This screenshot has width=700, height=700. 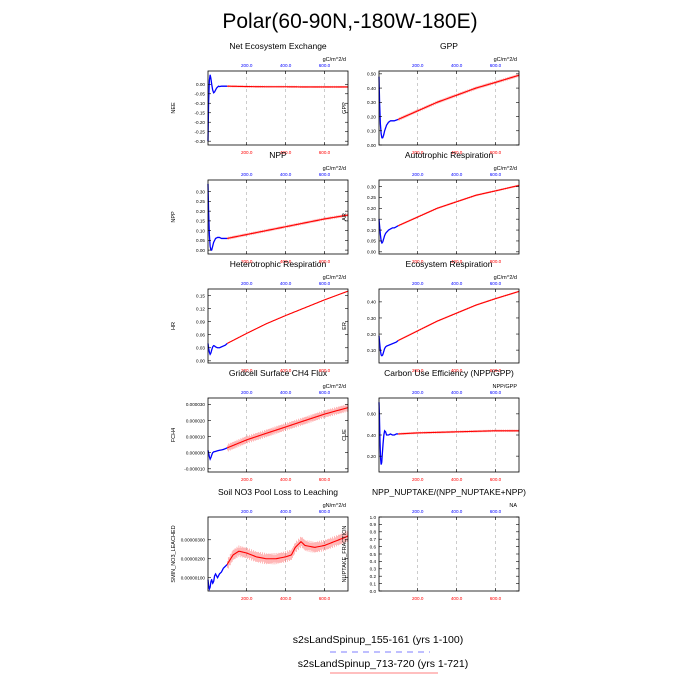 What do you see at coordinates (200, 308) in the screenshot?
I see `y-tick-label: 0.12` at bounding box center [200, 308].